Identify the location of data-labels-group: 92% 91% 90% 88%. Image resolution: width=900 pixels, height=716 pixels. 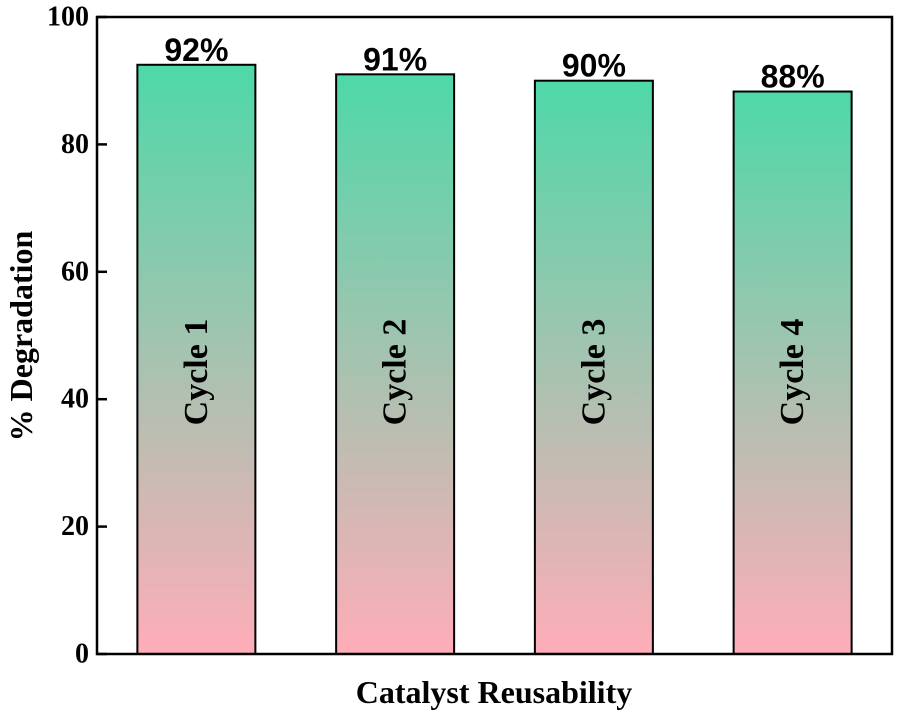
(494, 63).